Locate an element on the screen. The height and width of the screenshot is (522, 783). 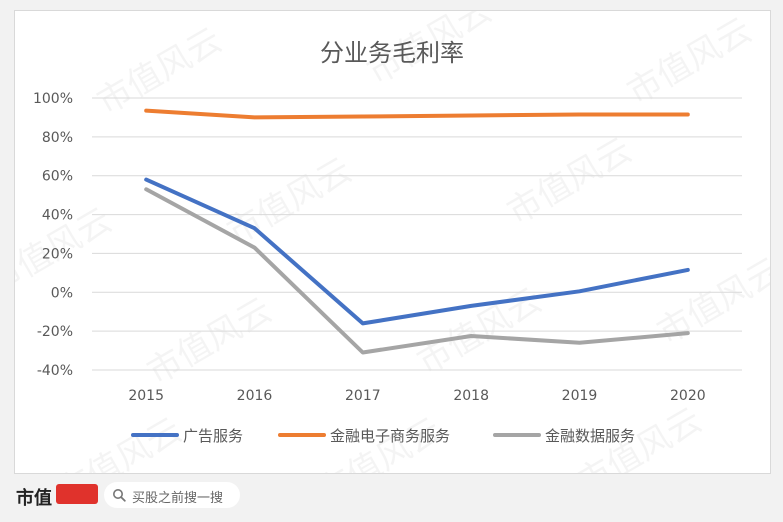
footer-bar: 市值 买股之前搜一搜 is located at coordinates (391, 498).